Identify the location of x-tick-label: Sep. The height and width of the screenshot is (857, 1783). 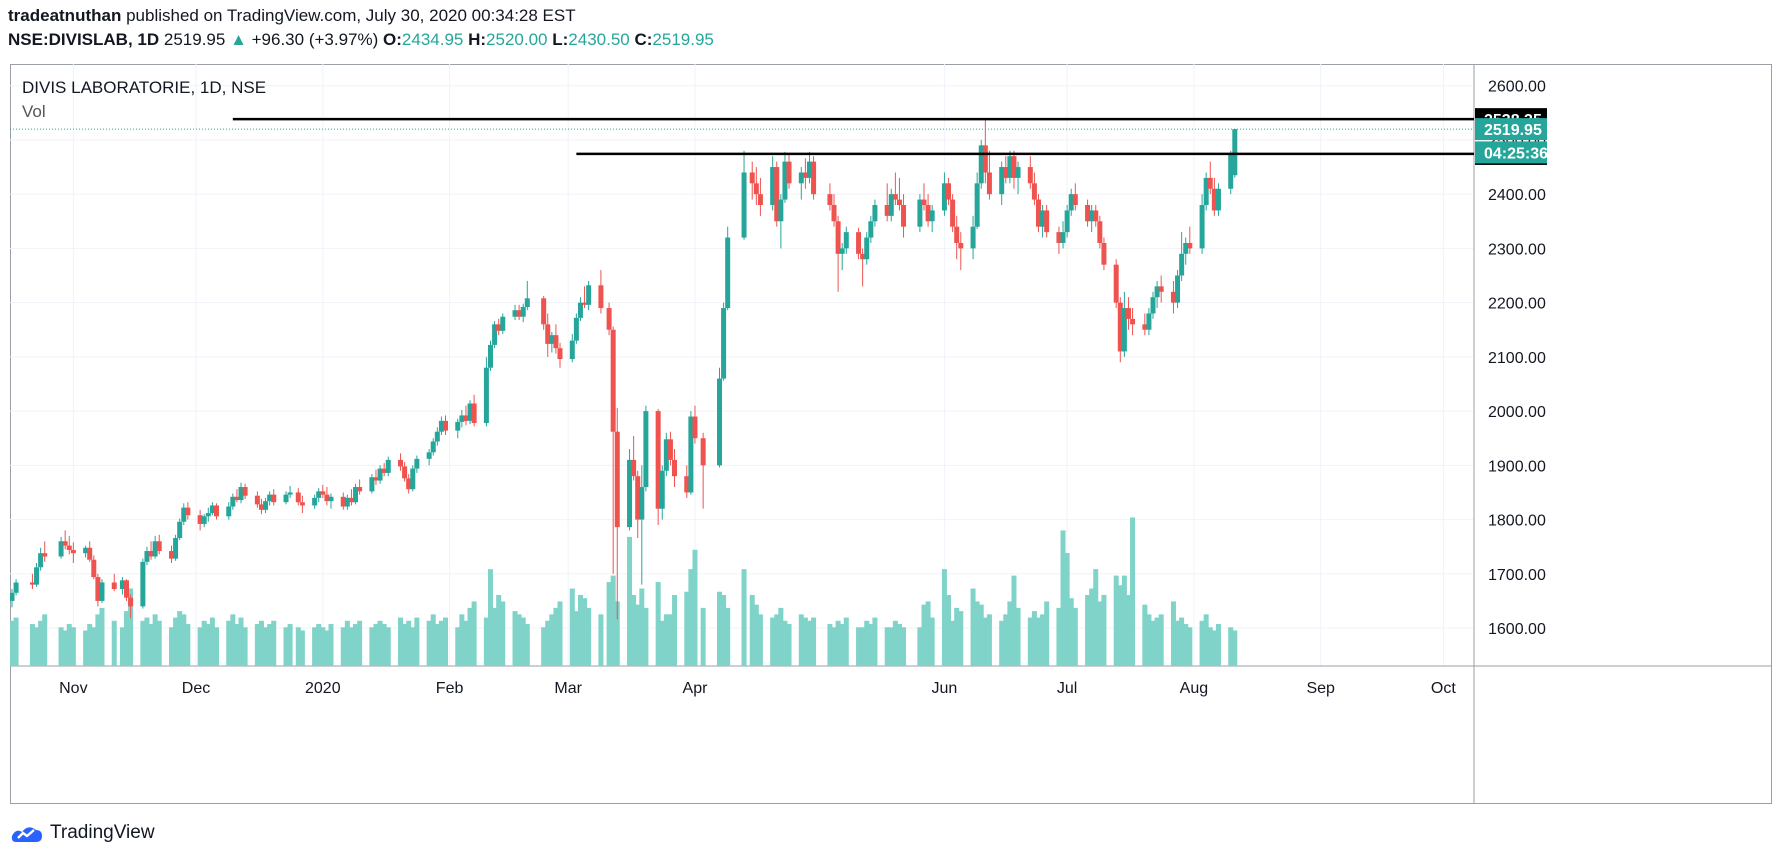
(1320, 688).